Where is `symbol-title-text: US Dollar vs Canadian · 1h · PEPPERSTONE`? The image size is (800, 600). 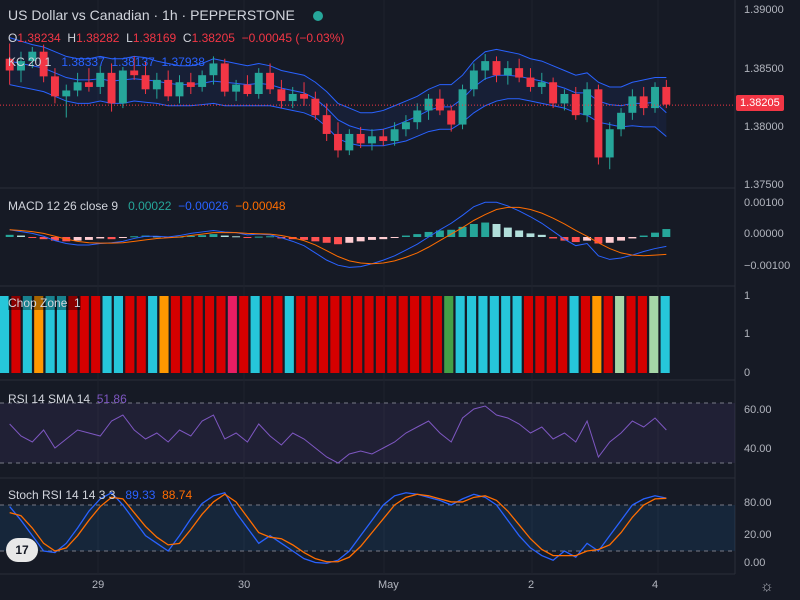 symbol-title-text: US Dollar vs Canadian · 1h · PEPPERSTONE is located at coordinates (151, 15).